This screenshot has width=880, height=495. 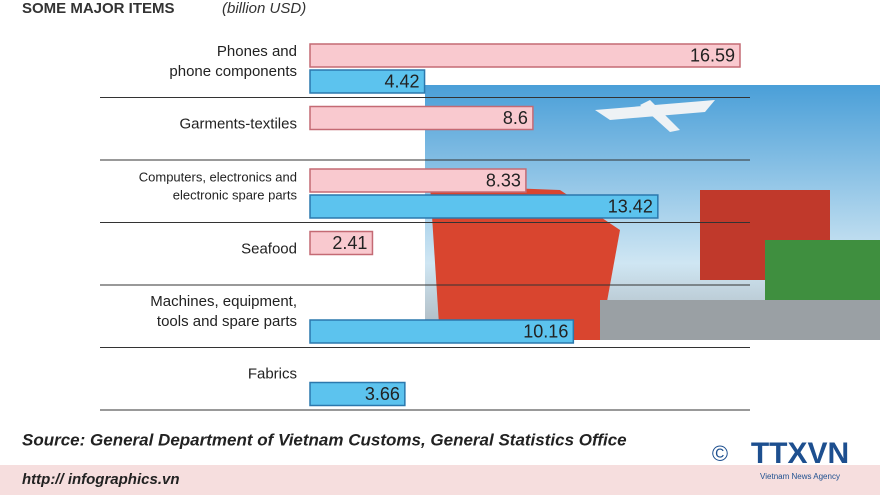 I want to click on value-label: 8.33, so click(x=503, y=180).